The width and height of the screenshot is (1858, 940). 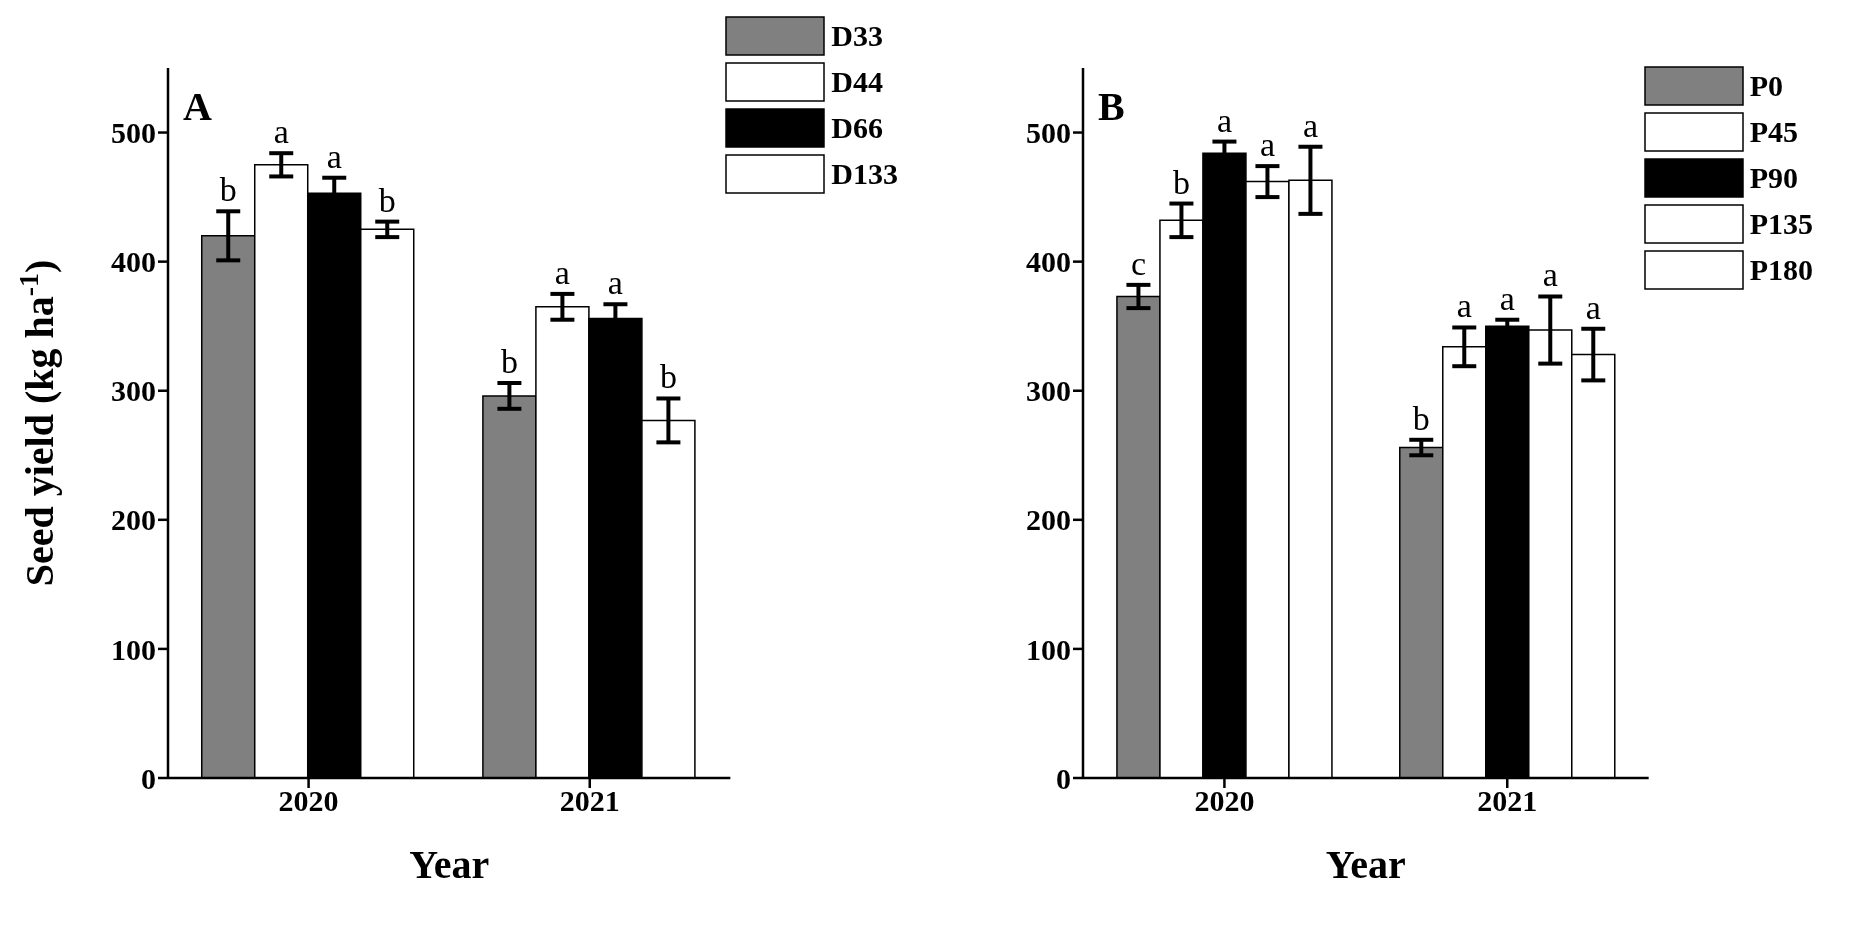 I want to click on legend-label: P180, so click(x=1781, y=270).